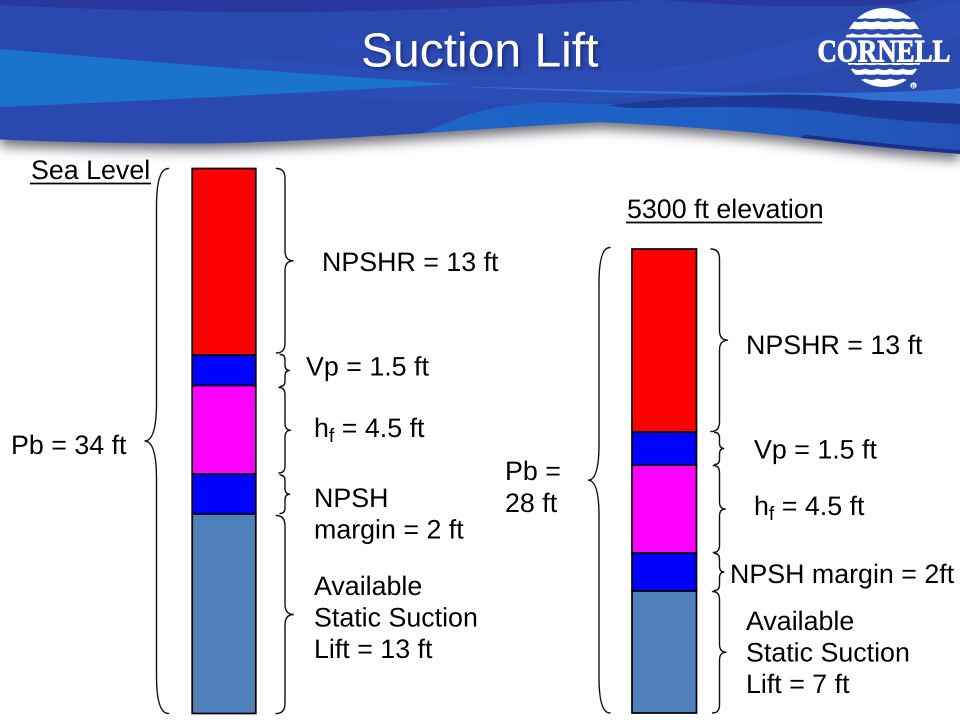  I want to click on svg-text: Sea Level, so click(90, 170).